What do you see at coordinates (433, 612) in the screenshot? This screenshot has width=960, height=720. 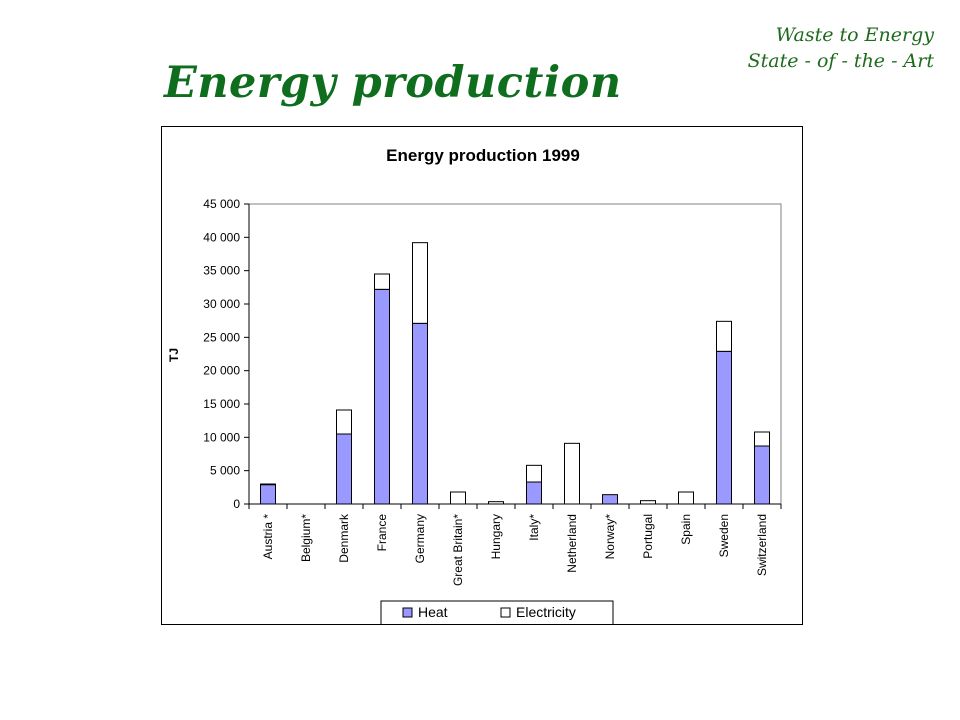 I see `legend-label: Heat` at bounding box center [433, 612].